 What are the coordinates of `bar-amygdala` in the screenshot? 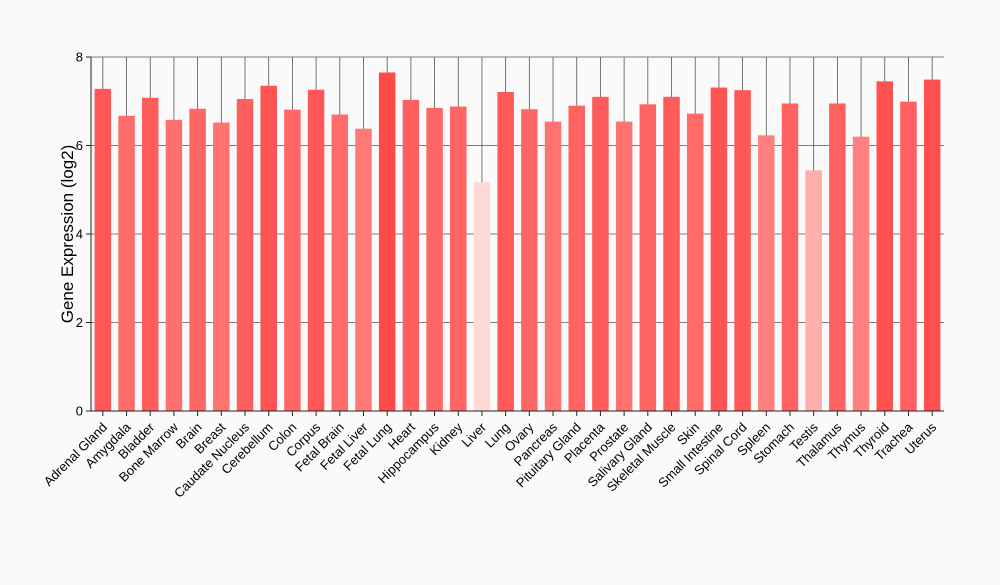 It's located at (126, 263).